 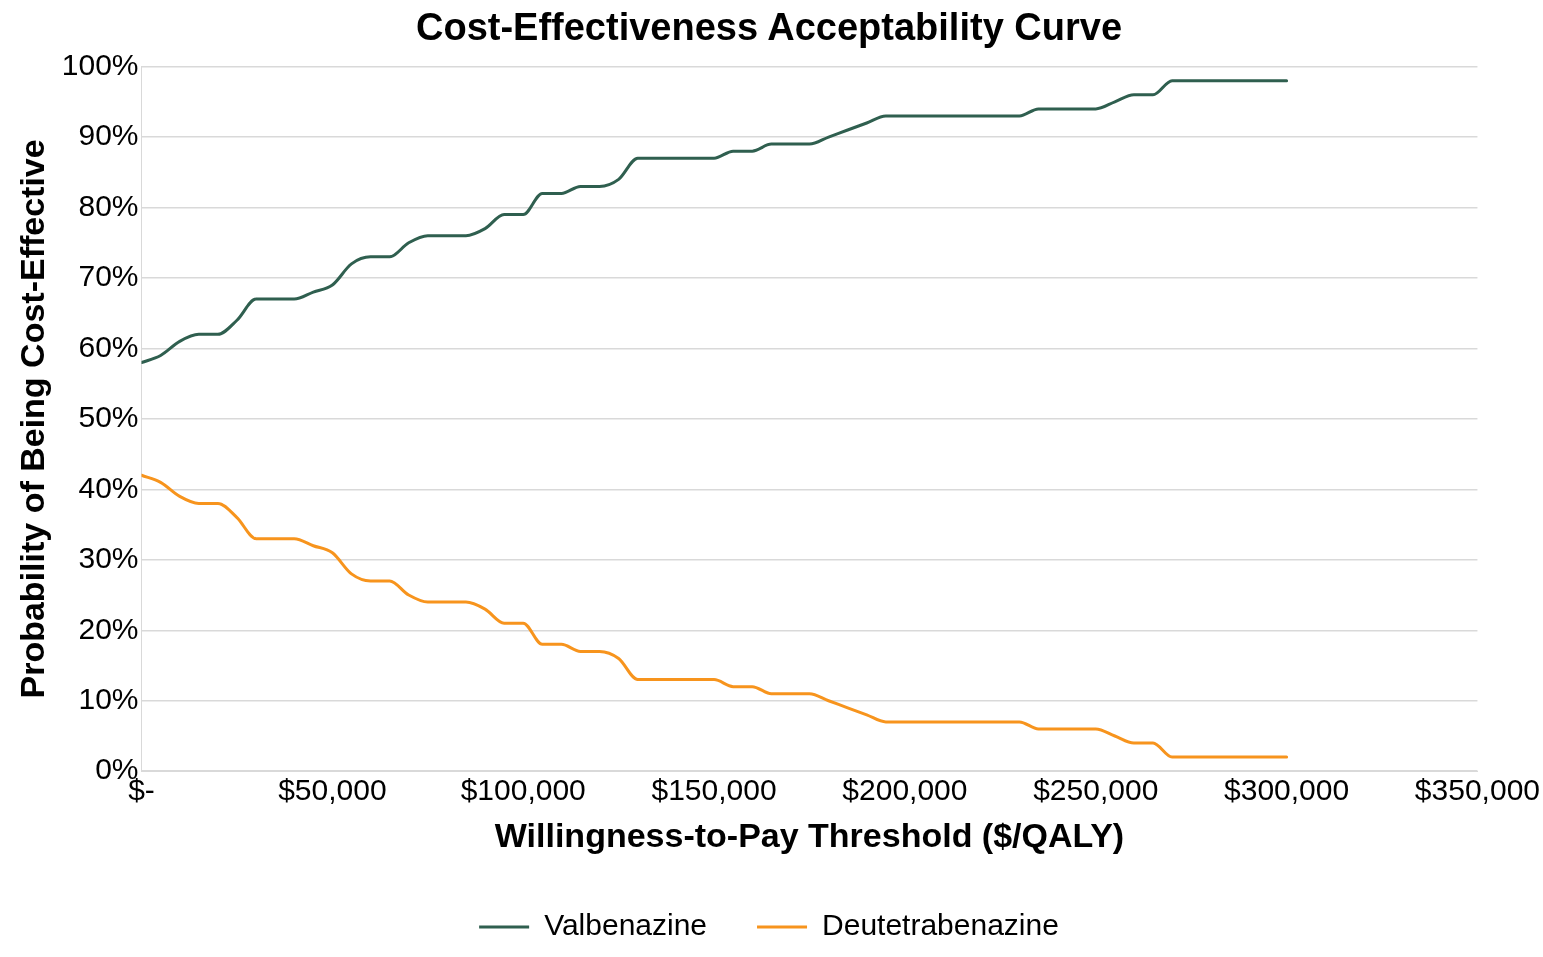 What do you see at coordinates (626, 925) in the screenshot?
I see `legend-label: Valbenazine` at bounding box center [626, 925].